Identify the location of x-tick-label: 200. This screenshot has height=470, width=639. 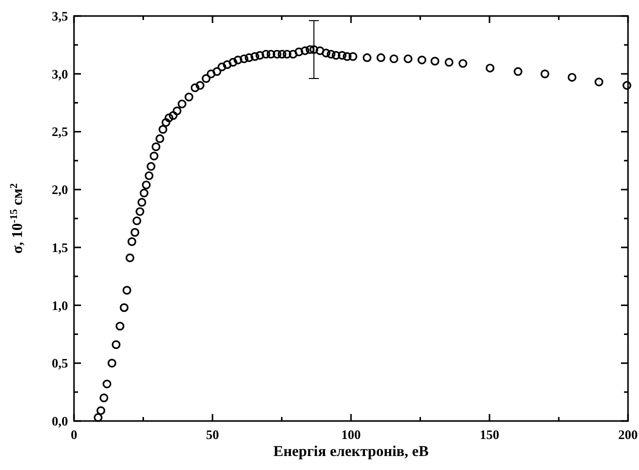
(628, 434).